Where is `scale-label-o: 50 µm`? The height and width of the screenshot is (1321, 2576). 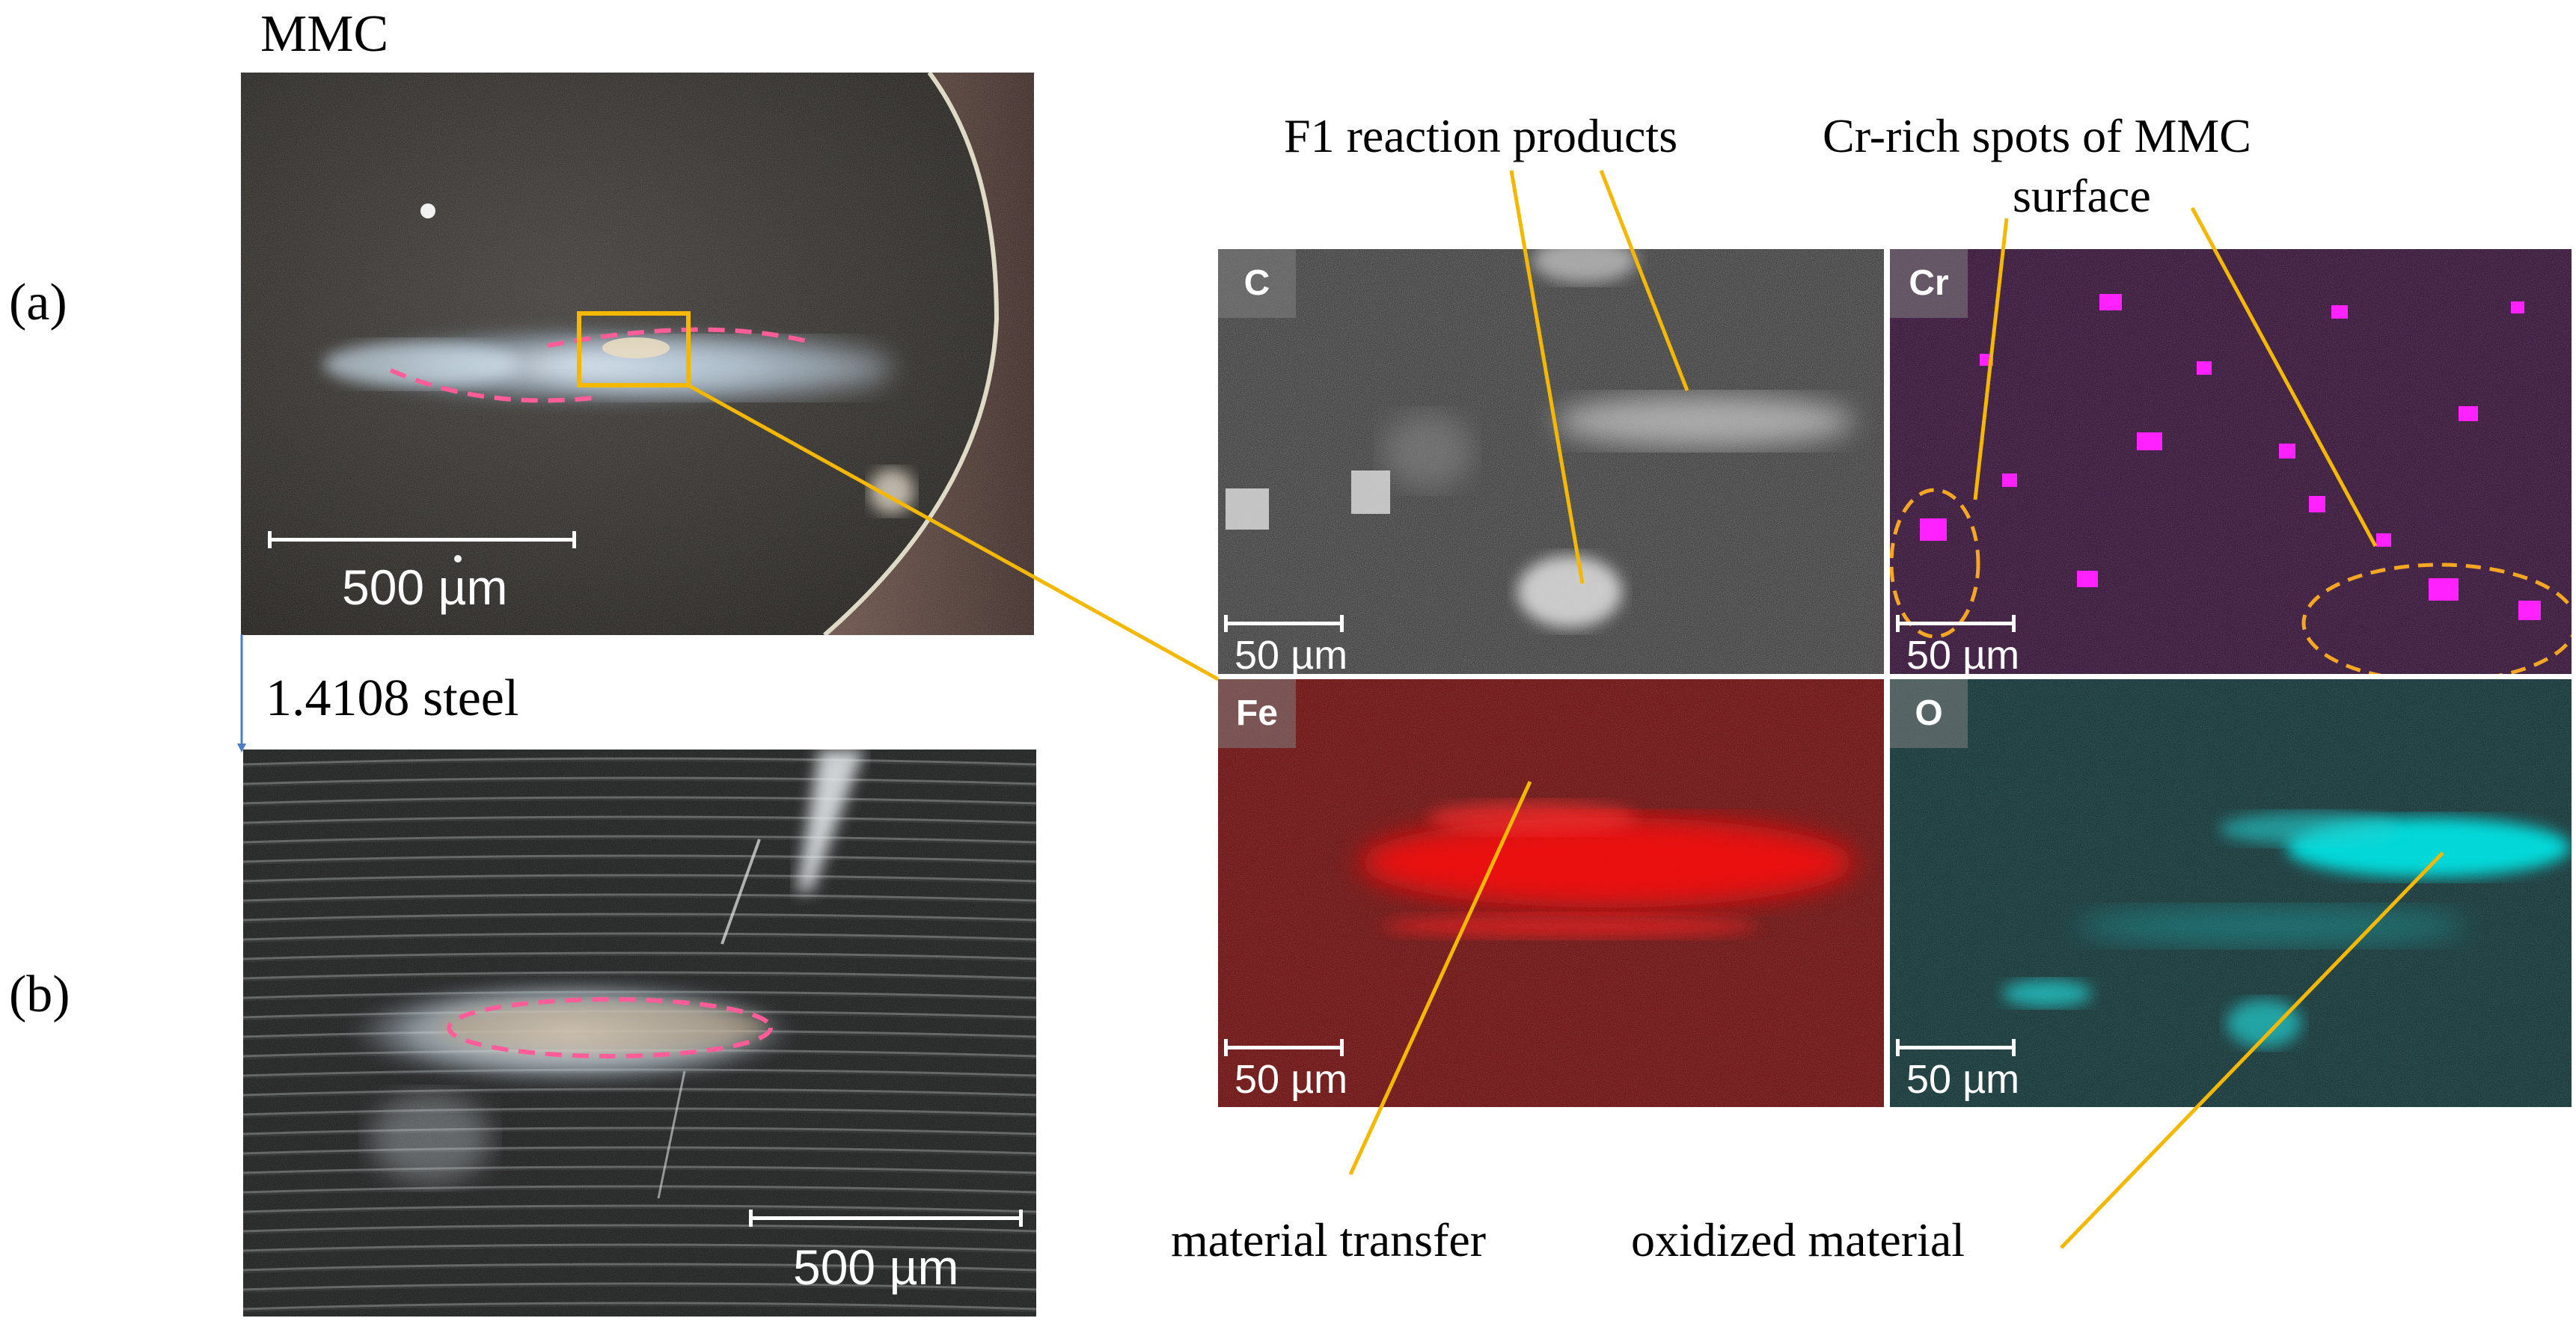
scale-label-o: 50 µm is located at coordinates (1963, 1079).